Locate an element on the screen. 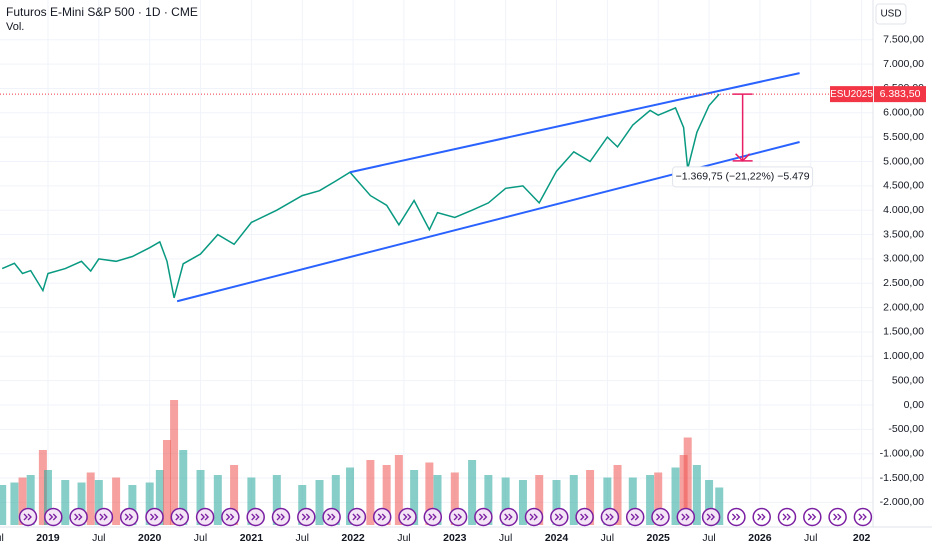 The image size is (932, 550). currency-button is located at coordinates (891, 14).